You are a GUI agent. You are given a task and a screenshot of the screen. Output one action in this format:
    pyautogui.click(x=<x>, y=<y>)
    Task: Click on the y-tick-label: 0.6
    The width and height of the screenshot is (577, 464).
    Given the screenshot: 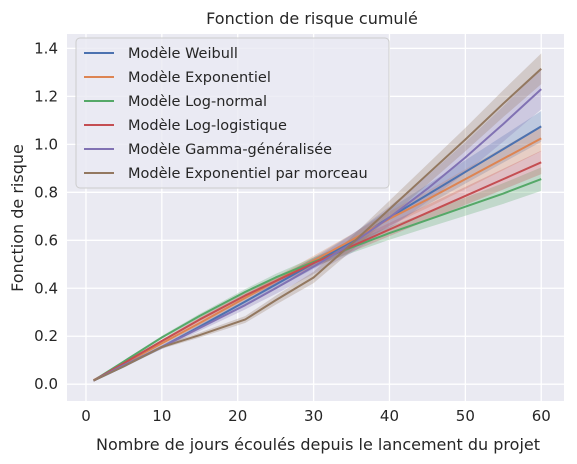 What is the action you would take?
    pyautogui.click(x=46, y=240)
    